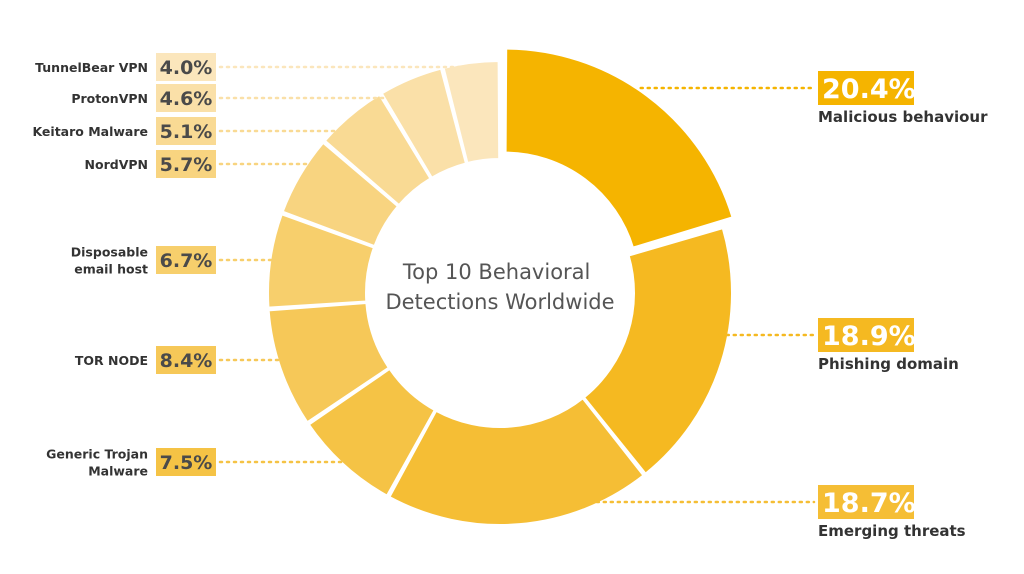 Image resolution: width=1024 pixels, height=574 pixels. Describe the element at coordinates (903, 117) in the screenshot. I see `category-label: Malicious behaviour` at that location.